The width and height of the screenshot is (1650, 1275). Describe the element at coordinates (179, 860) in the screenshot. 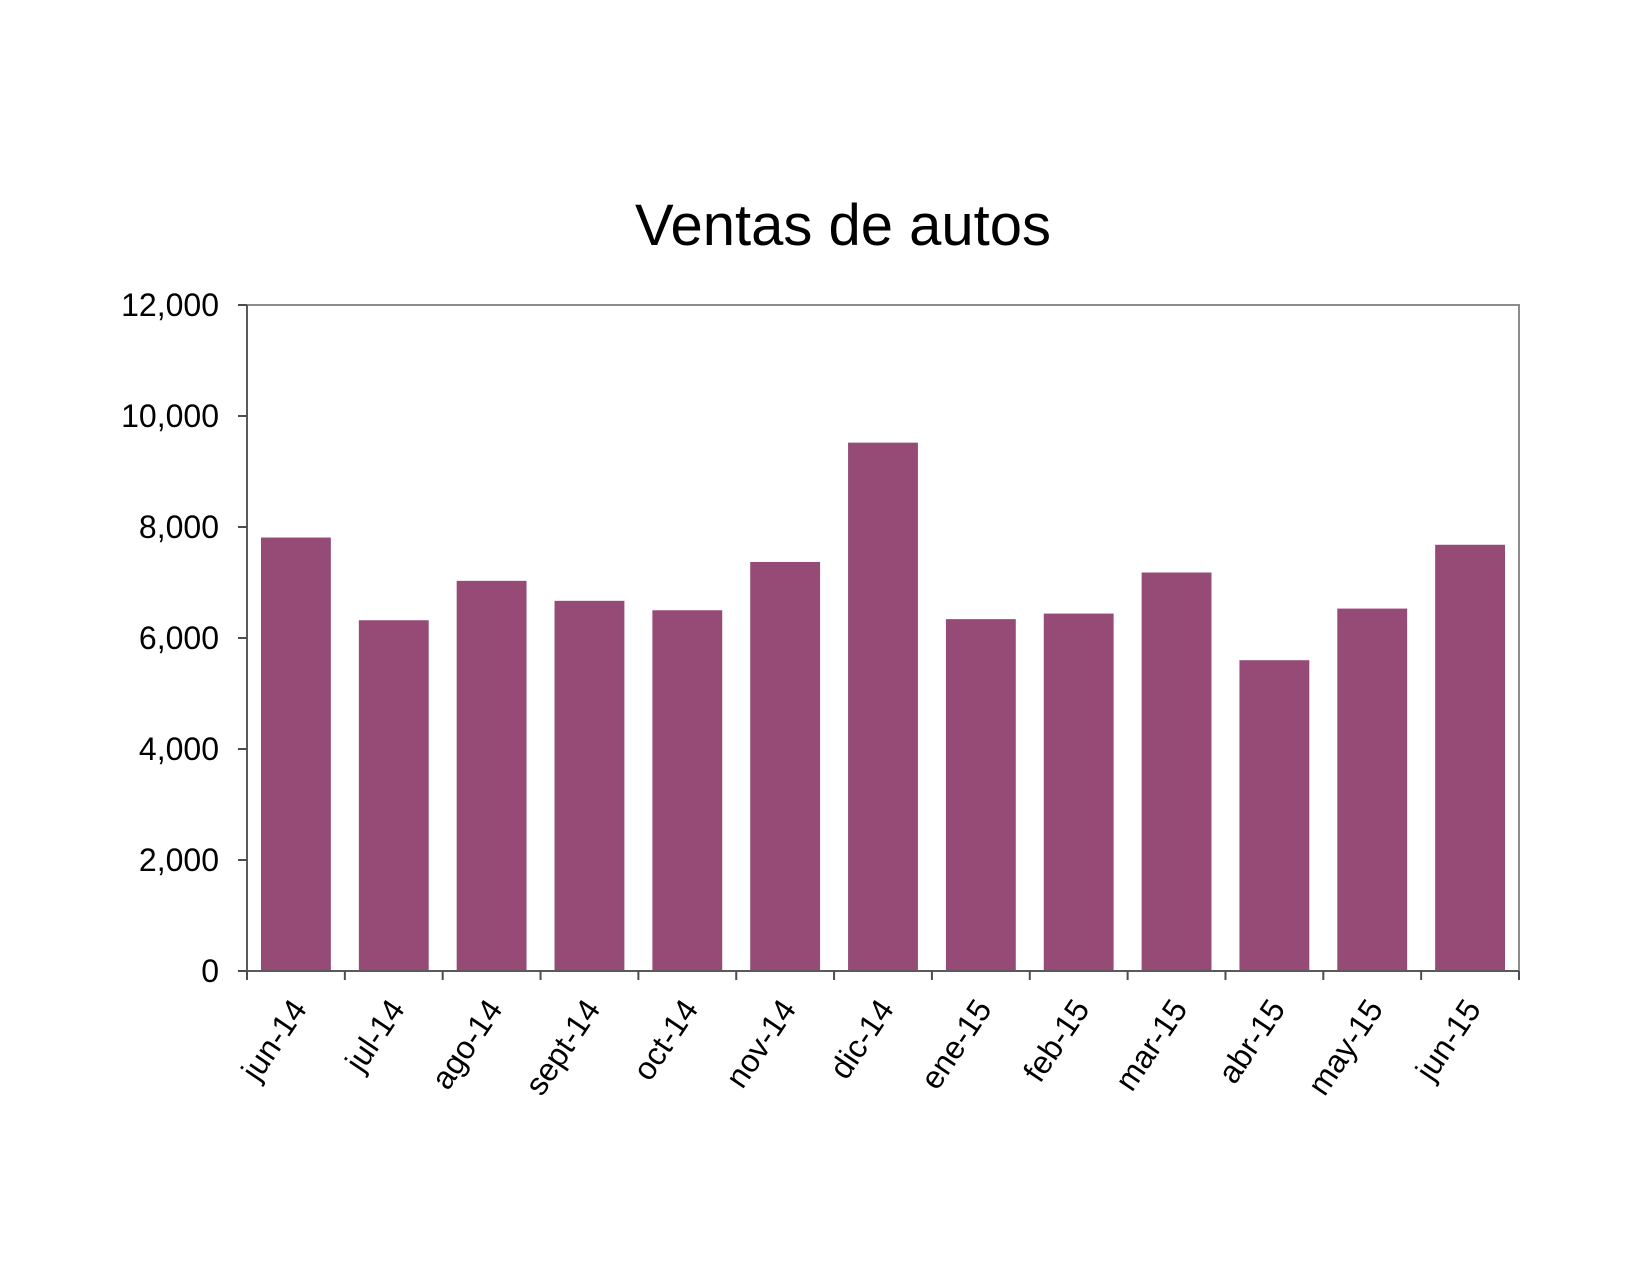

I see `y-tick-label: 2,000` at that location.